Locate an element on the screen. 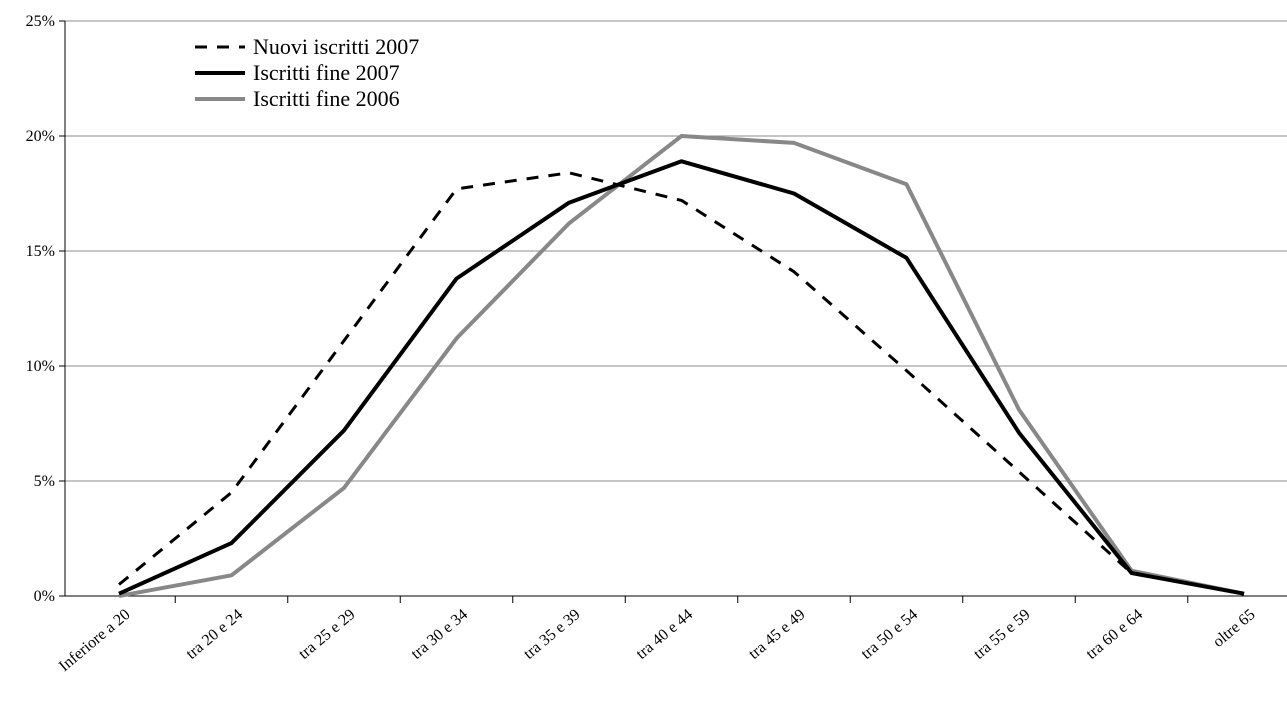  x-tick-label: tra 30 e 34 is located at coordinates (439, 634).